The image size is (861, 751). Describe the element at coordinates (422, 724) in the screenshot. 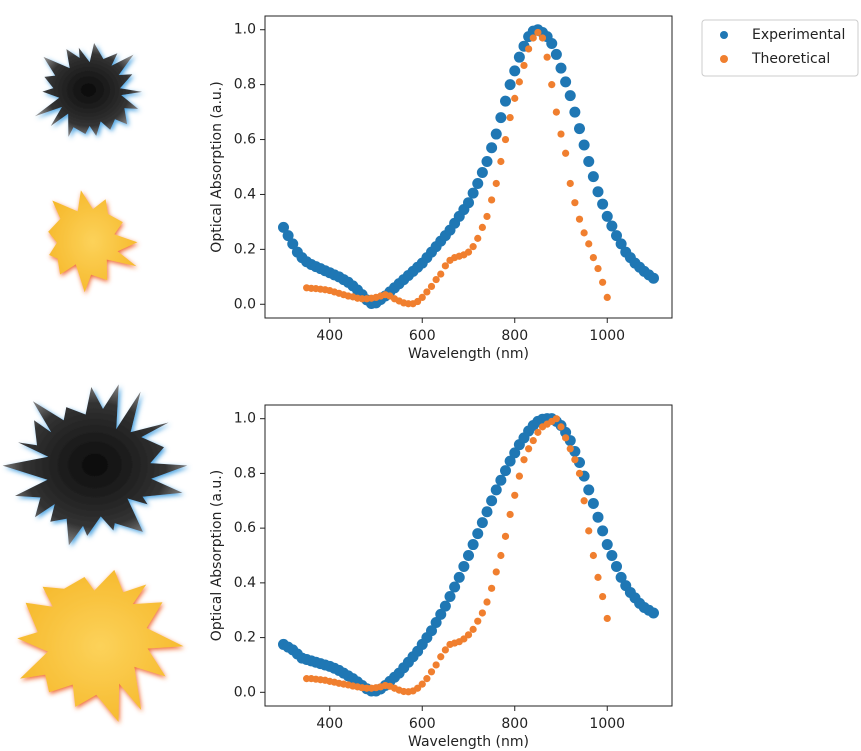

I see `x-tick-label: 600` at that location.